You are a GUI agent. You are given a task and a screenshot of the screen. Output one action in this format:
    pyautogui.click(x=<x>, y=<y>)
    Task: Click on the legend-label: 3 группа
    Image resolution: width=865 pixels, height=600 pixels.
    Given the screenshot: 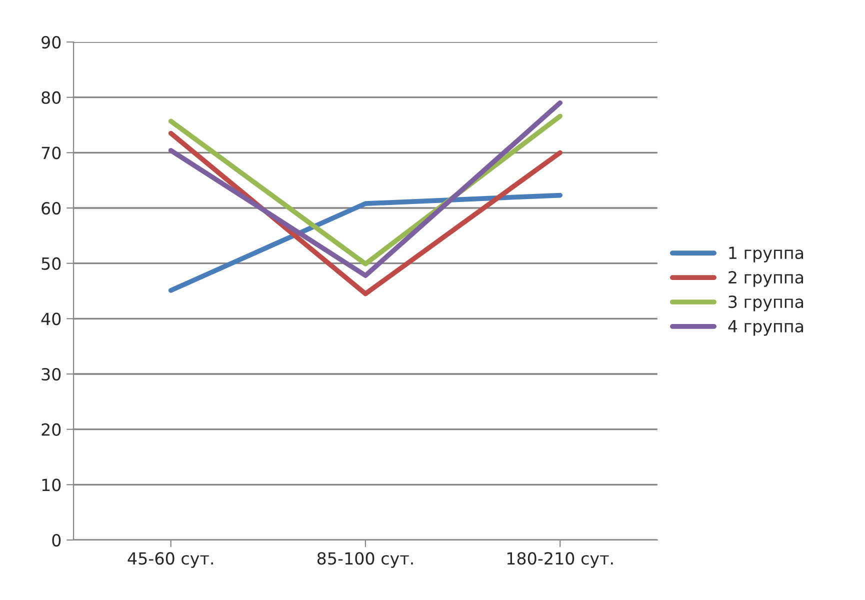 What is the action you would take?
    pyautogui.click(x=765, y=303)
    